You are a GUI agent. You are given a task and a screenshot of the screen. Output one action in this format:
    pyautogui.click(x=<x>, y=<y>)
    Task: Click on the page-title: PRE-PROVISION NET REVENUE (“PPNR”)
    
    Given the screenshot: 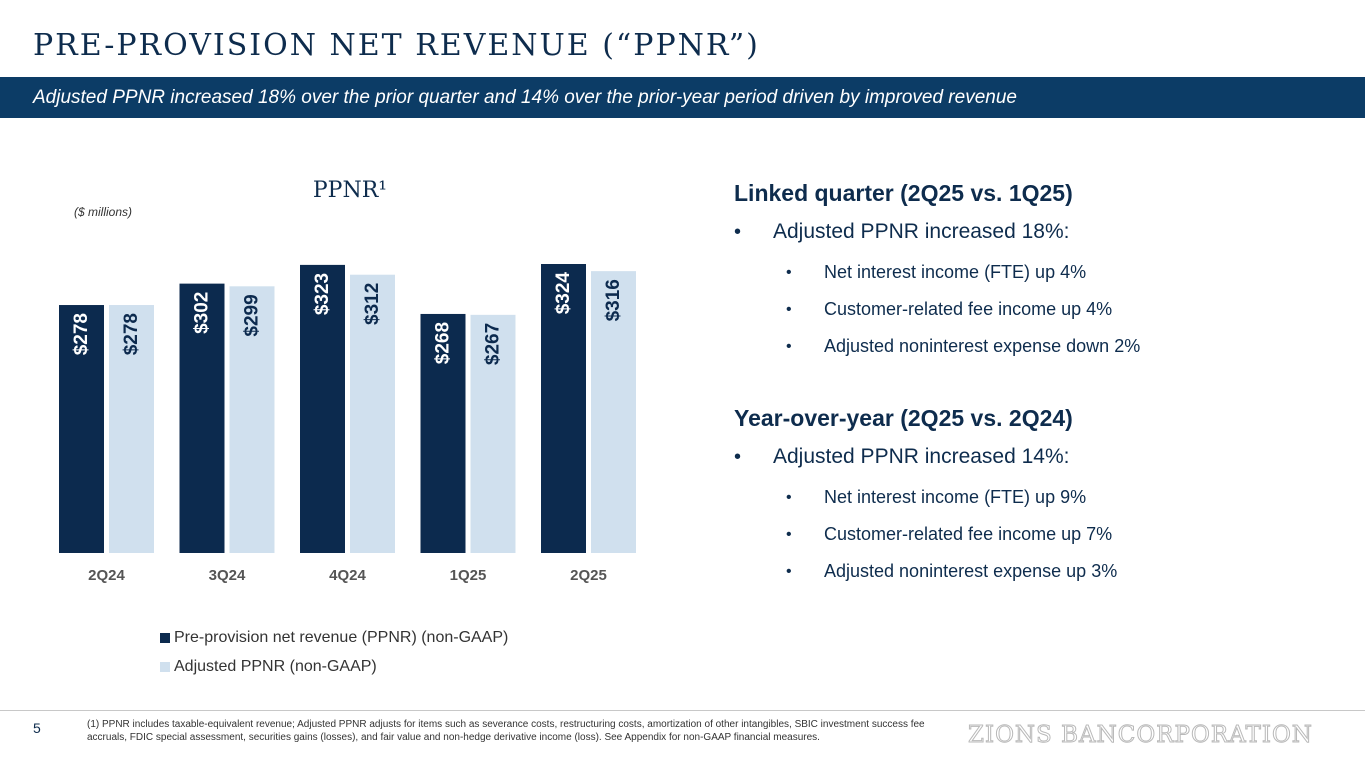 What is the action you would take?
    pyautogui.click(x=396, y=45)
    